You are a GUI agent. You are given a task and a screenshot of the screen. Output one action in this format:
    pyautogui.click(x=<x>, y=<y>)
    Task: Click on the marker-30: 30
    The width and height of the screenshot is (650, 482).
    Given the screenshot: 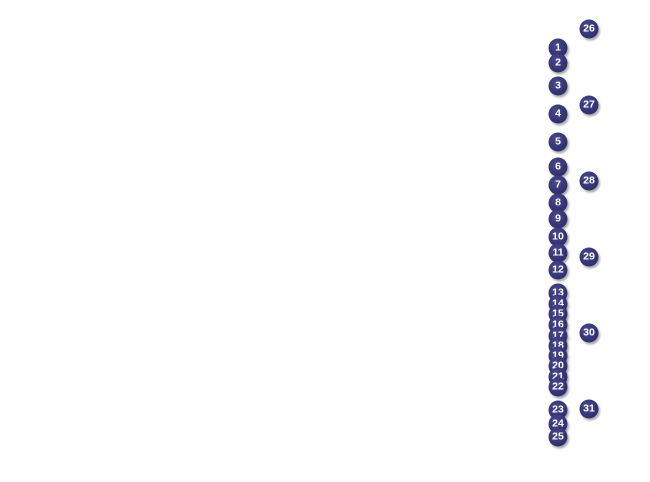 What is the action you would take?
    pyautogui.click(x=589, y=333)
    